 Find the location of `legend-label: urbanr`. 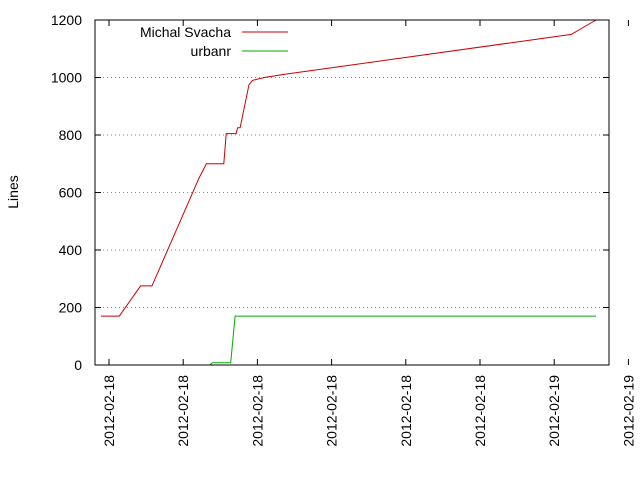

legend-label: urbanr is located at coordinates (211, 51).